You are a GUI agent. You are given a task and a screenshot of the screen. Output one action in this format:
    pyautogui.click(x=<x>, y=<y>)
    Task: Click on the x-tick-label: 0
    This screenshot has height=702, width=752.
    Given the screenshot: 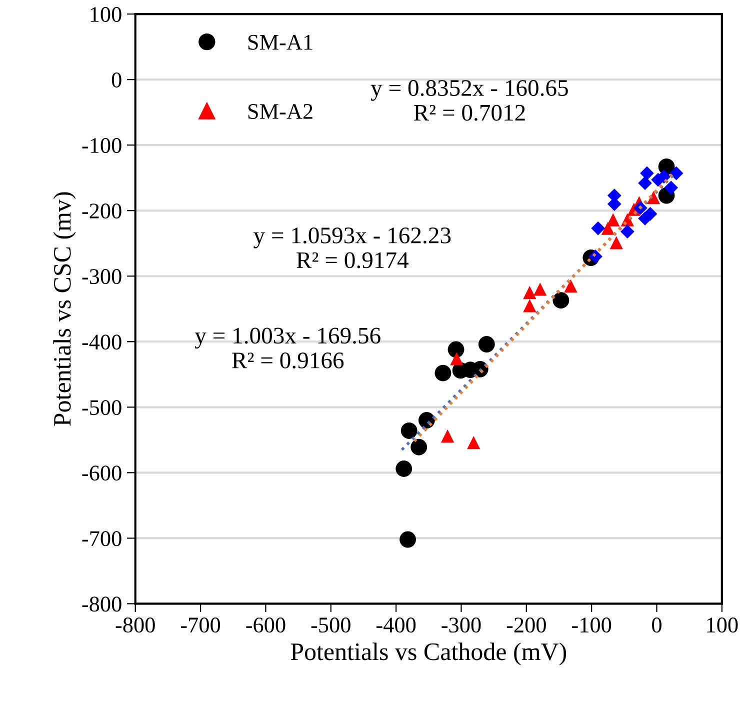 What is the action you would take?
    pyautogui.click(x=657, y=625)
    